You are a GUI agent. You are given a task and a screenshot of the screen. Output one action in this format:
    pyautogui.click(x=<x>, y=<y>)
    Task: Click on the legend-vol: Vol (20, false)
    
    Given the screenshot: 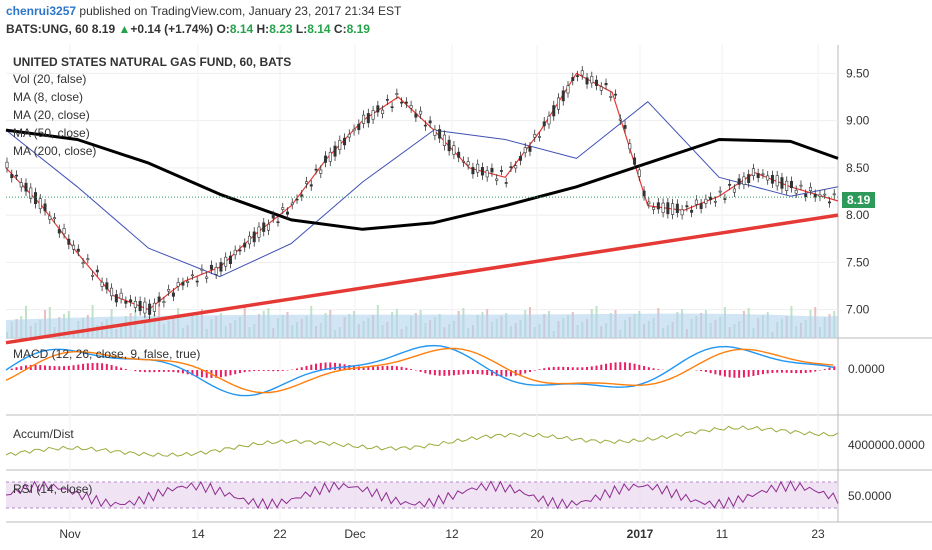 What is the action you would take?
    pyautogui.click(x=50, y=79)
    